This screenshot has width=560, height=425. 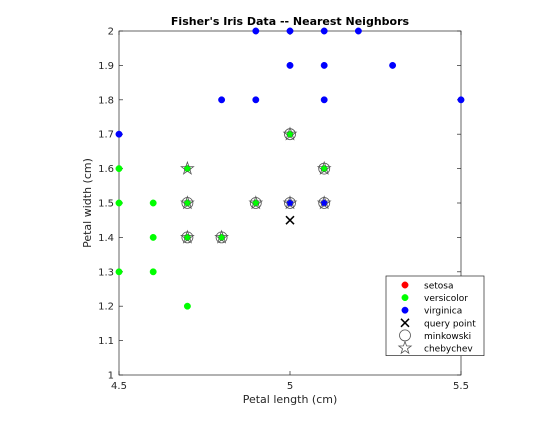 I want to click on y-tick-label: 1.9, so click(x=106, y=66).